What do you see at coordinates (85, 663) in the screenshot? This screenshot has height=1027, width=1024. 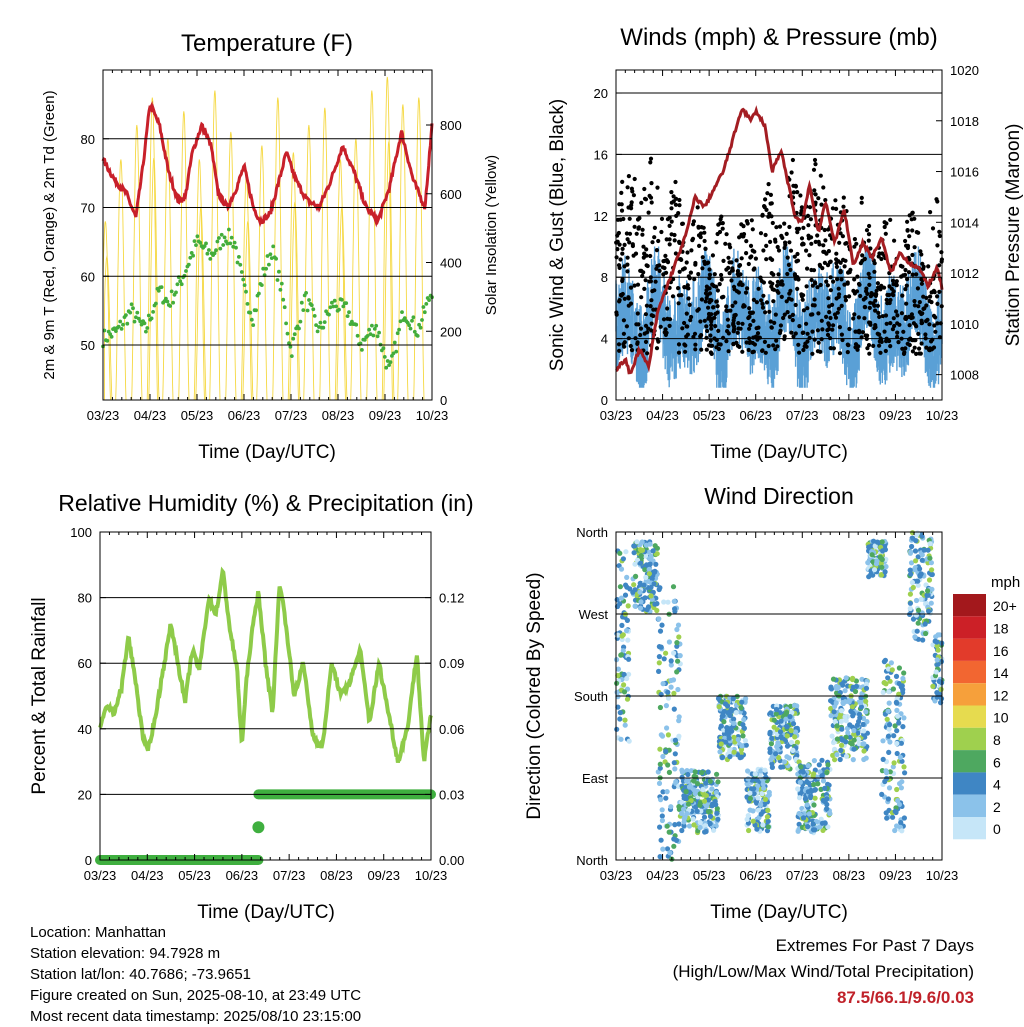 I see `humidity-ytick-label: 60` at bounding box center [85, 663].